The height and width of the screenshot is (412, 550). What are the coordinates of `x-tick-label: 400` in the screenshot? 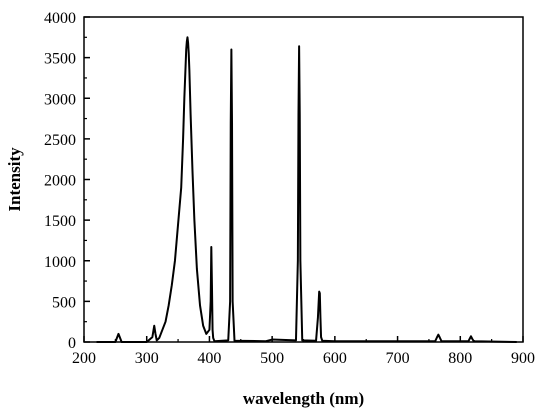 It's located at (209, 358).